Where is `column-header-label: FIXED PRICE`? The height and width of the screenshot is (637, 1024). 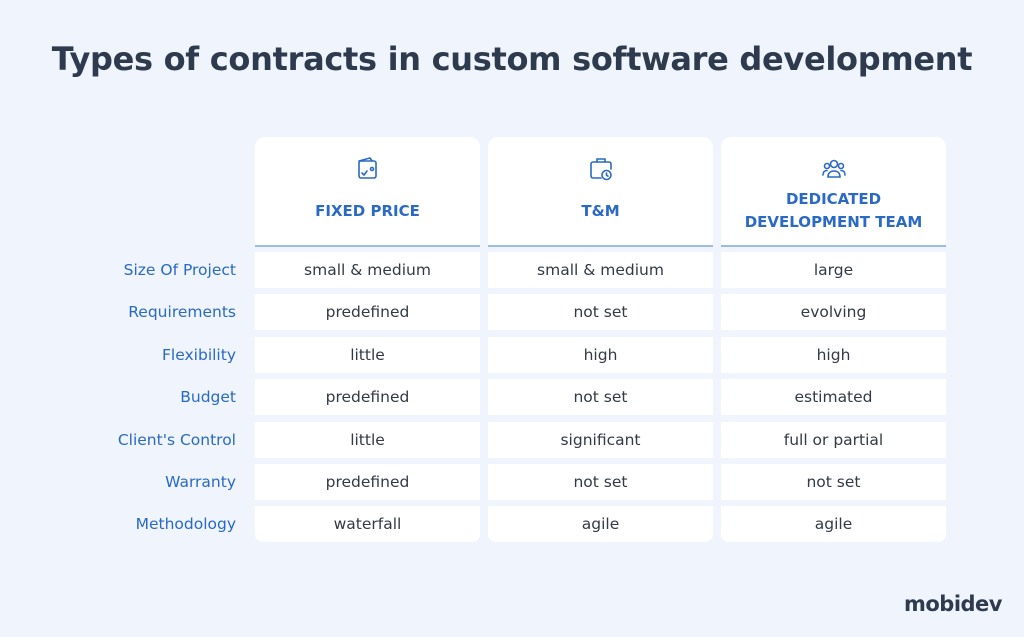 column-header-label: FIXED PRICE is located at coordinates (367, 210).